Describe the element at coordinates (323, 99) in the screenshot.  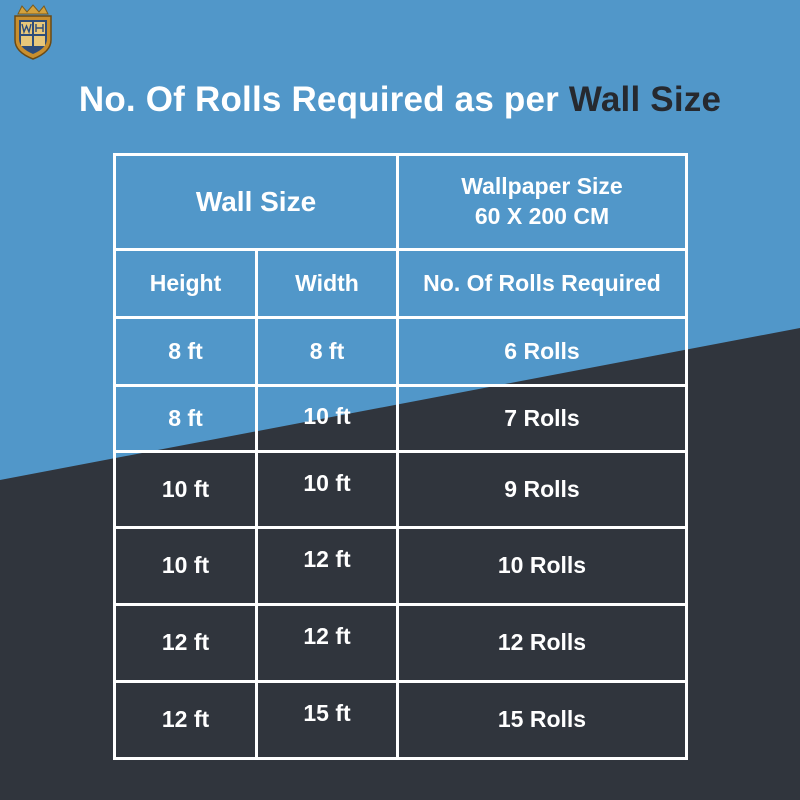
I see `title-main: No. Of Rolls Required as per` at that location.